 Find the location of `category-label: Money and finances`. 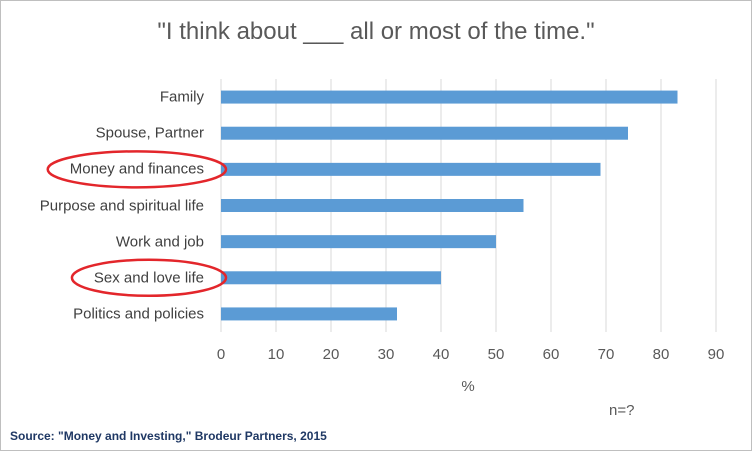

category-label: Money and finances is located at coordinates (136, 169).